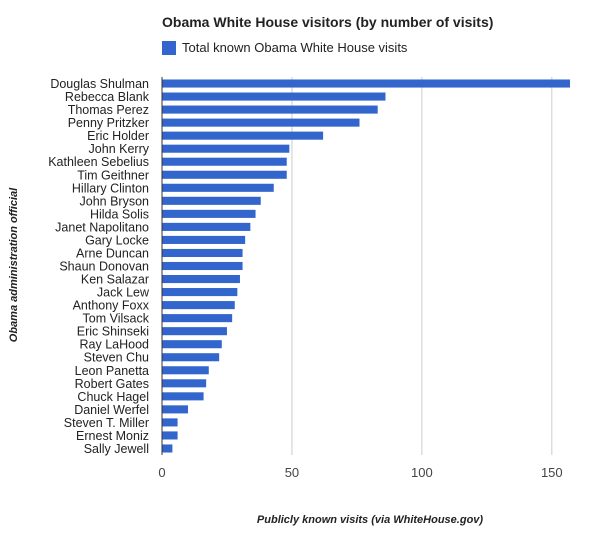  What do you see at coordinates (111, 306) in the screenshot?
I see `y-tick-label: Anthony Foxx` at bounding box center [111, 306].